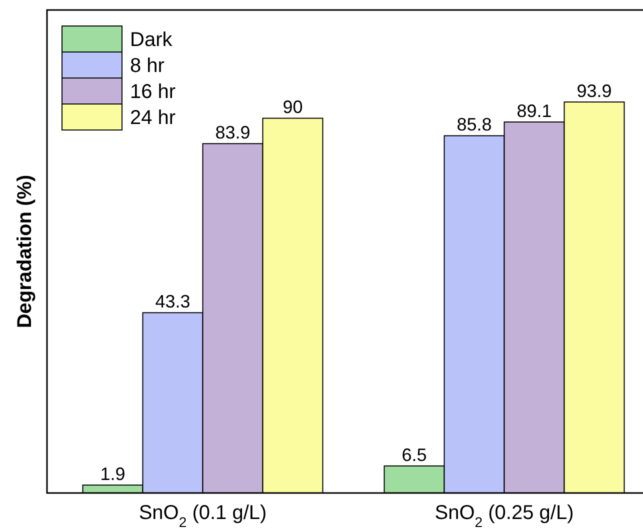 This screenshot has width=643, height=532. I want to click on legend-label: 8 hr, so click(147, 66).